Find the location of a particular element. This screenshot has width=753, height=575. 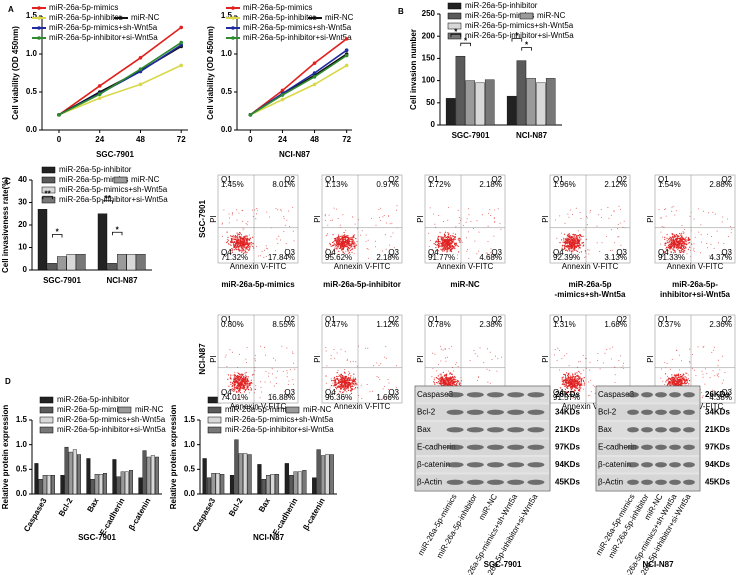

quadrant-name: Q3 is located at coordinates (393, 392).